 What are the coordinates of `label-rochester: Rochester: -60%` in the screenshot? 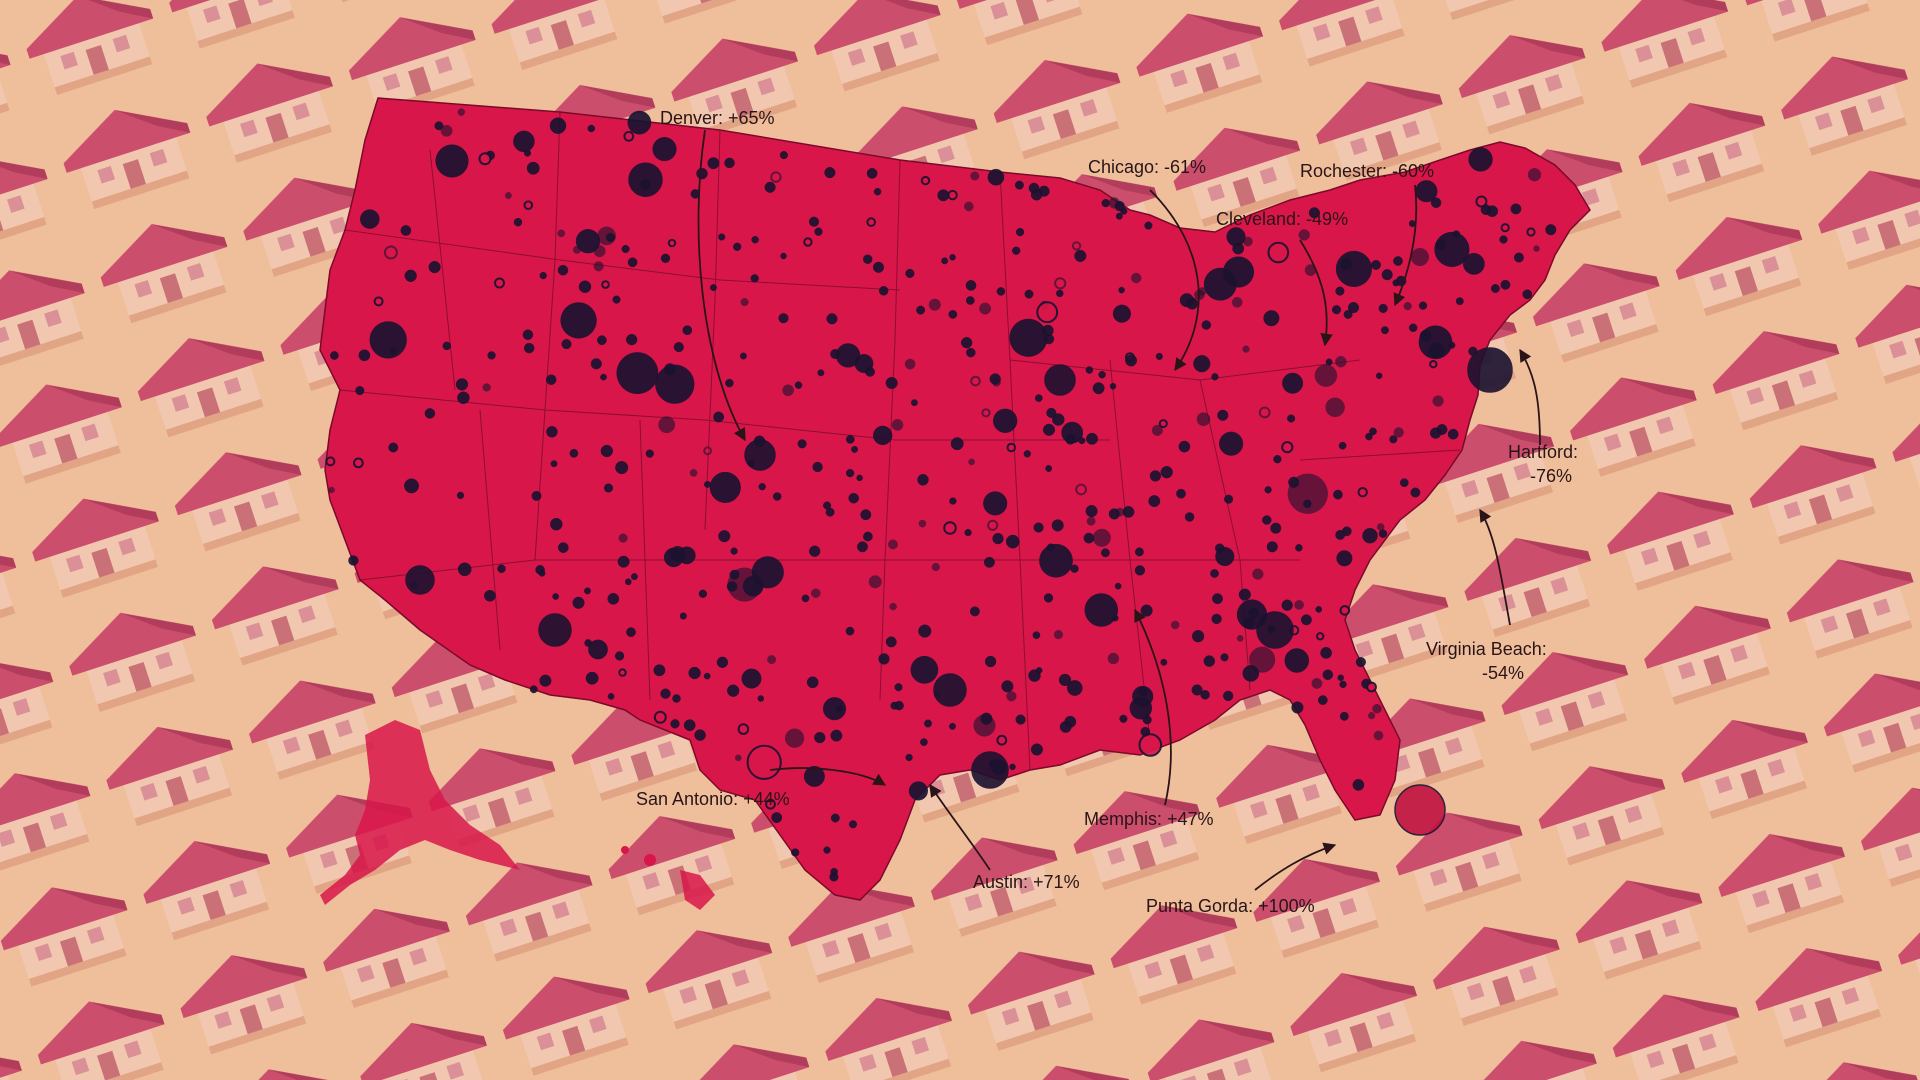 It's located at (1367, 171).